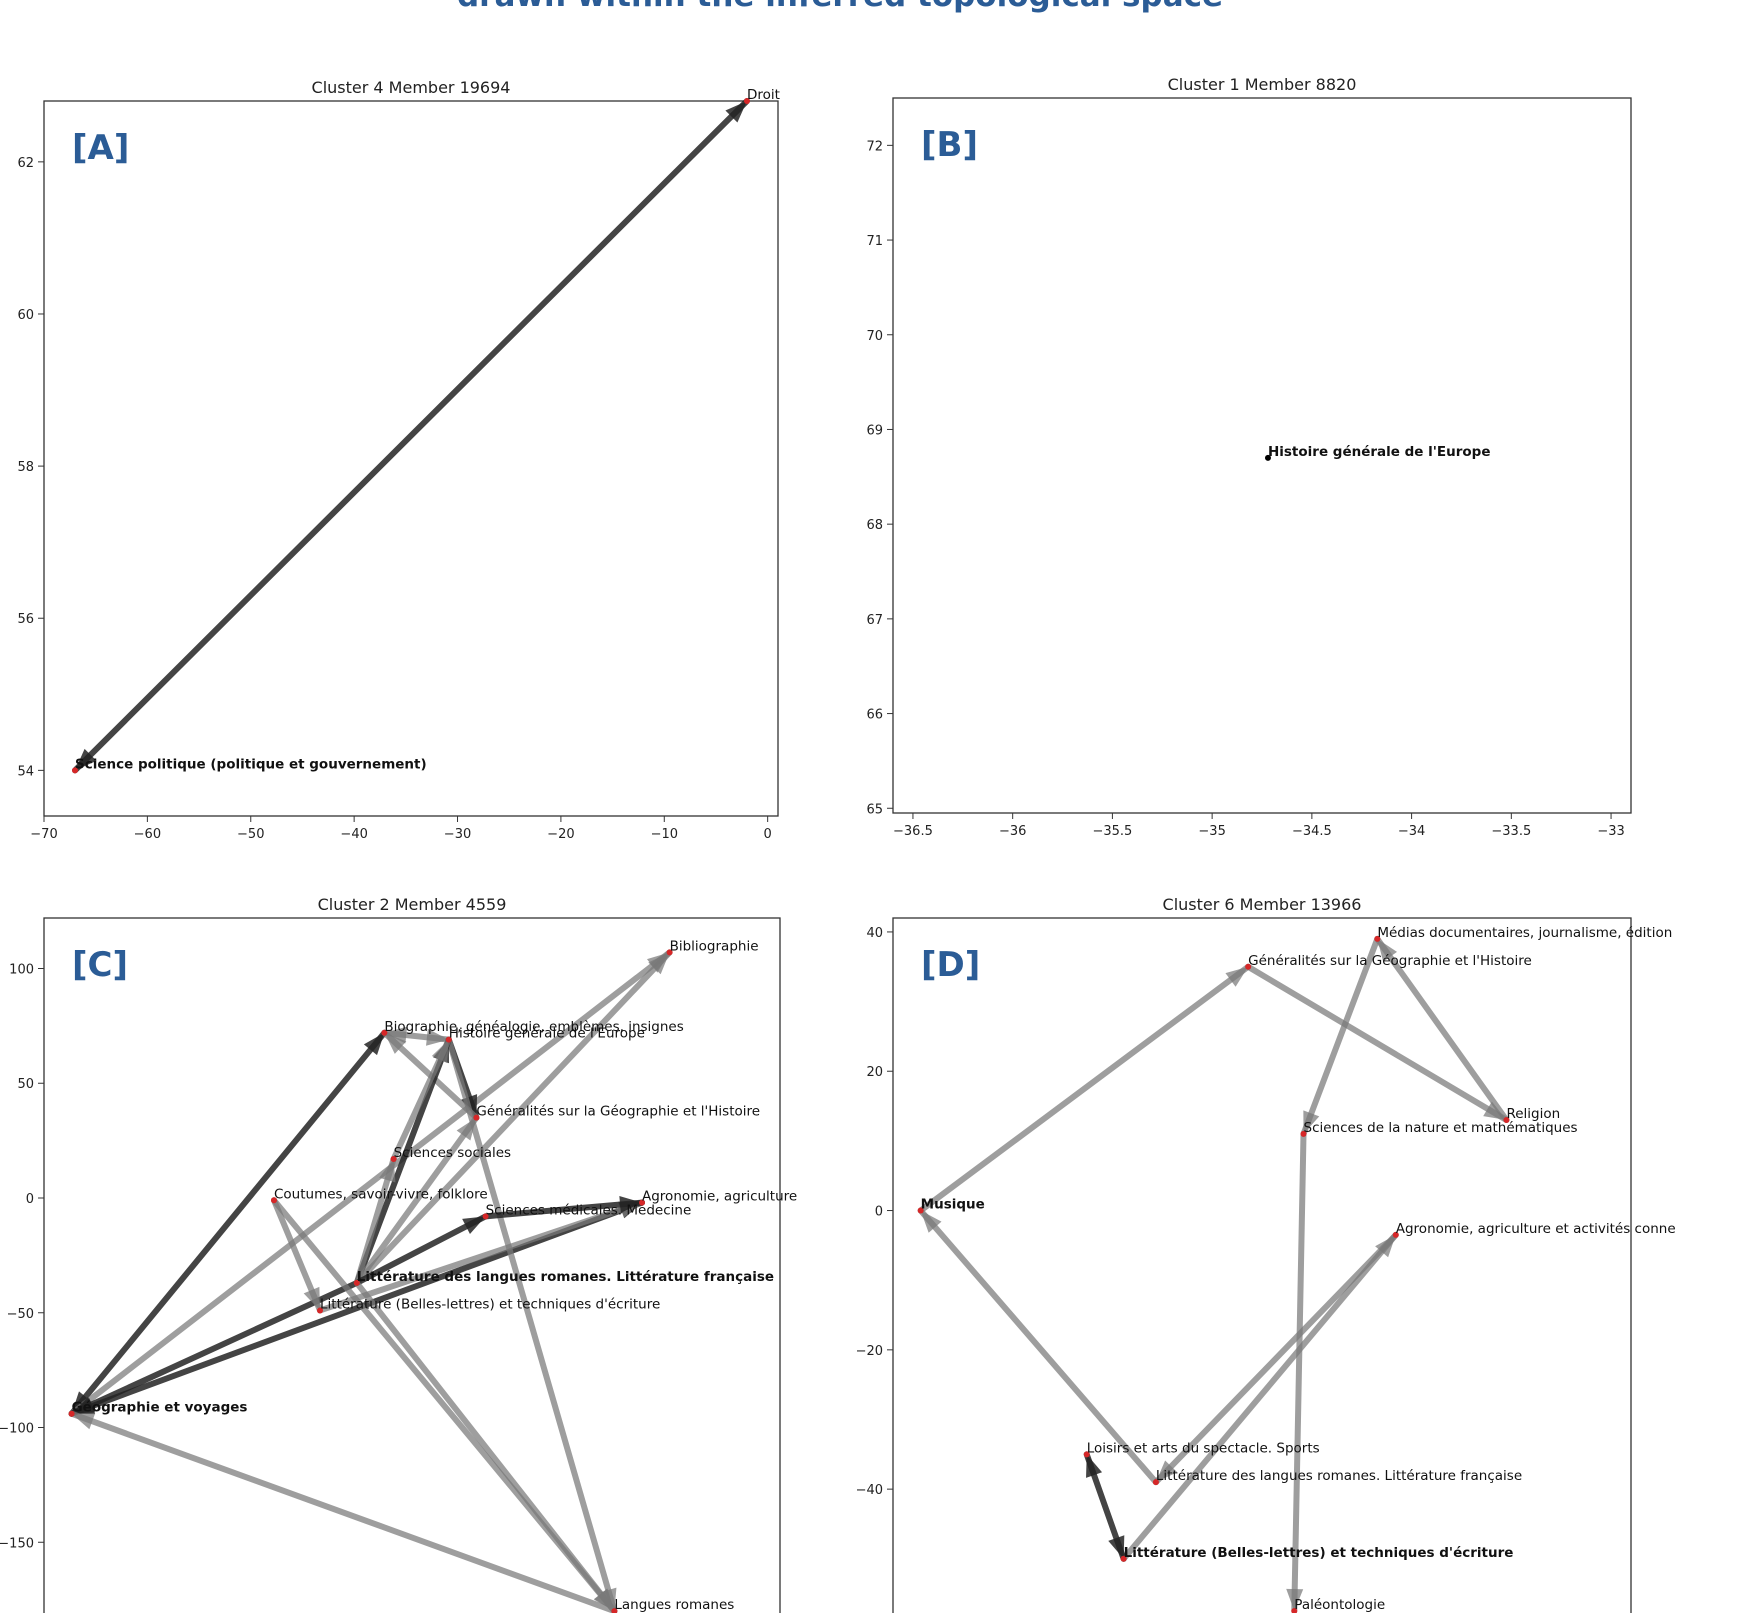 This screenshot has width=1751, height=1613. What do you see at coordinates (874, 241) in the screenshot?
I see `y-tick-label: 71` at bounding box center [874, 241].